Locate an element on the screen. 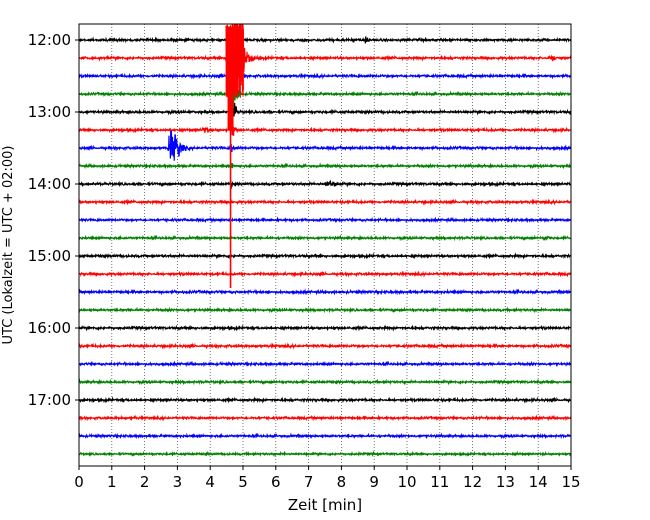 This screenshot has height=520, width=650. x-axis-label: Zeit [min] is located at coordinates (325, 505).